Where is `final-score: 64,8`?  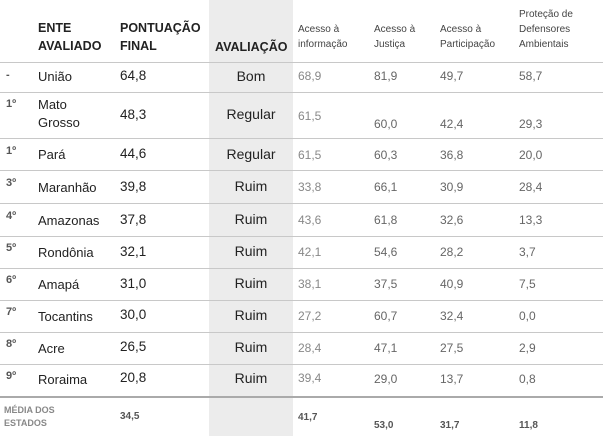 final-score: 64,8 is located at coordinates (133, 75).